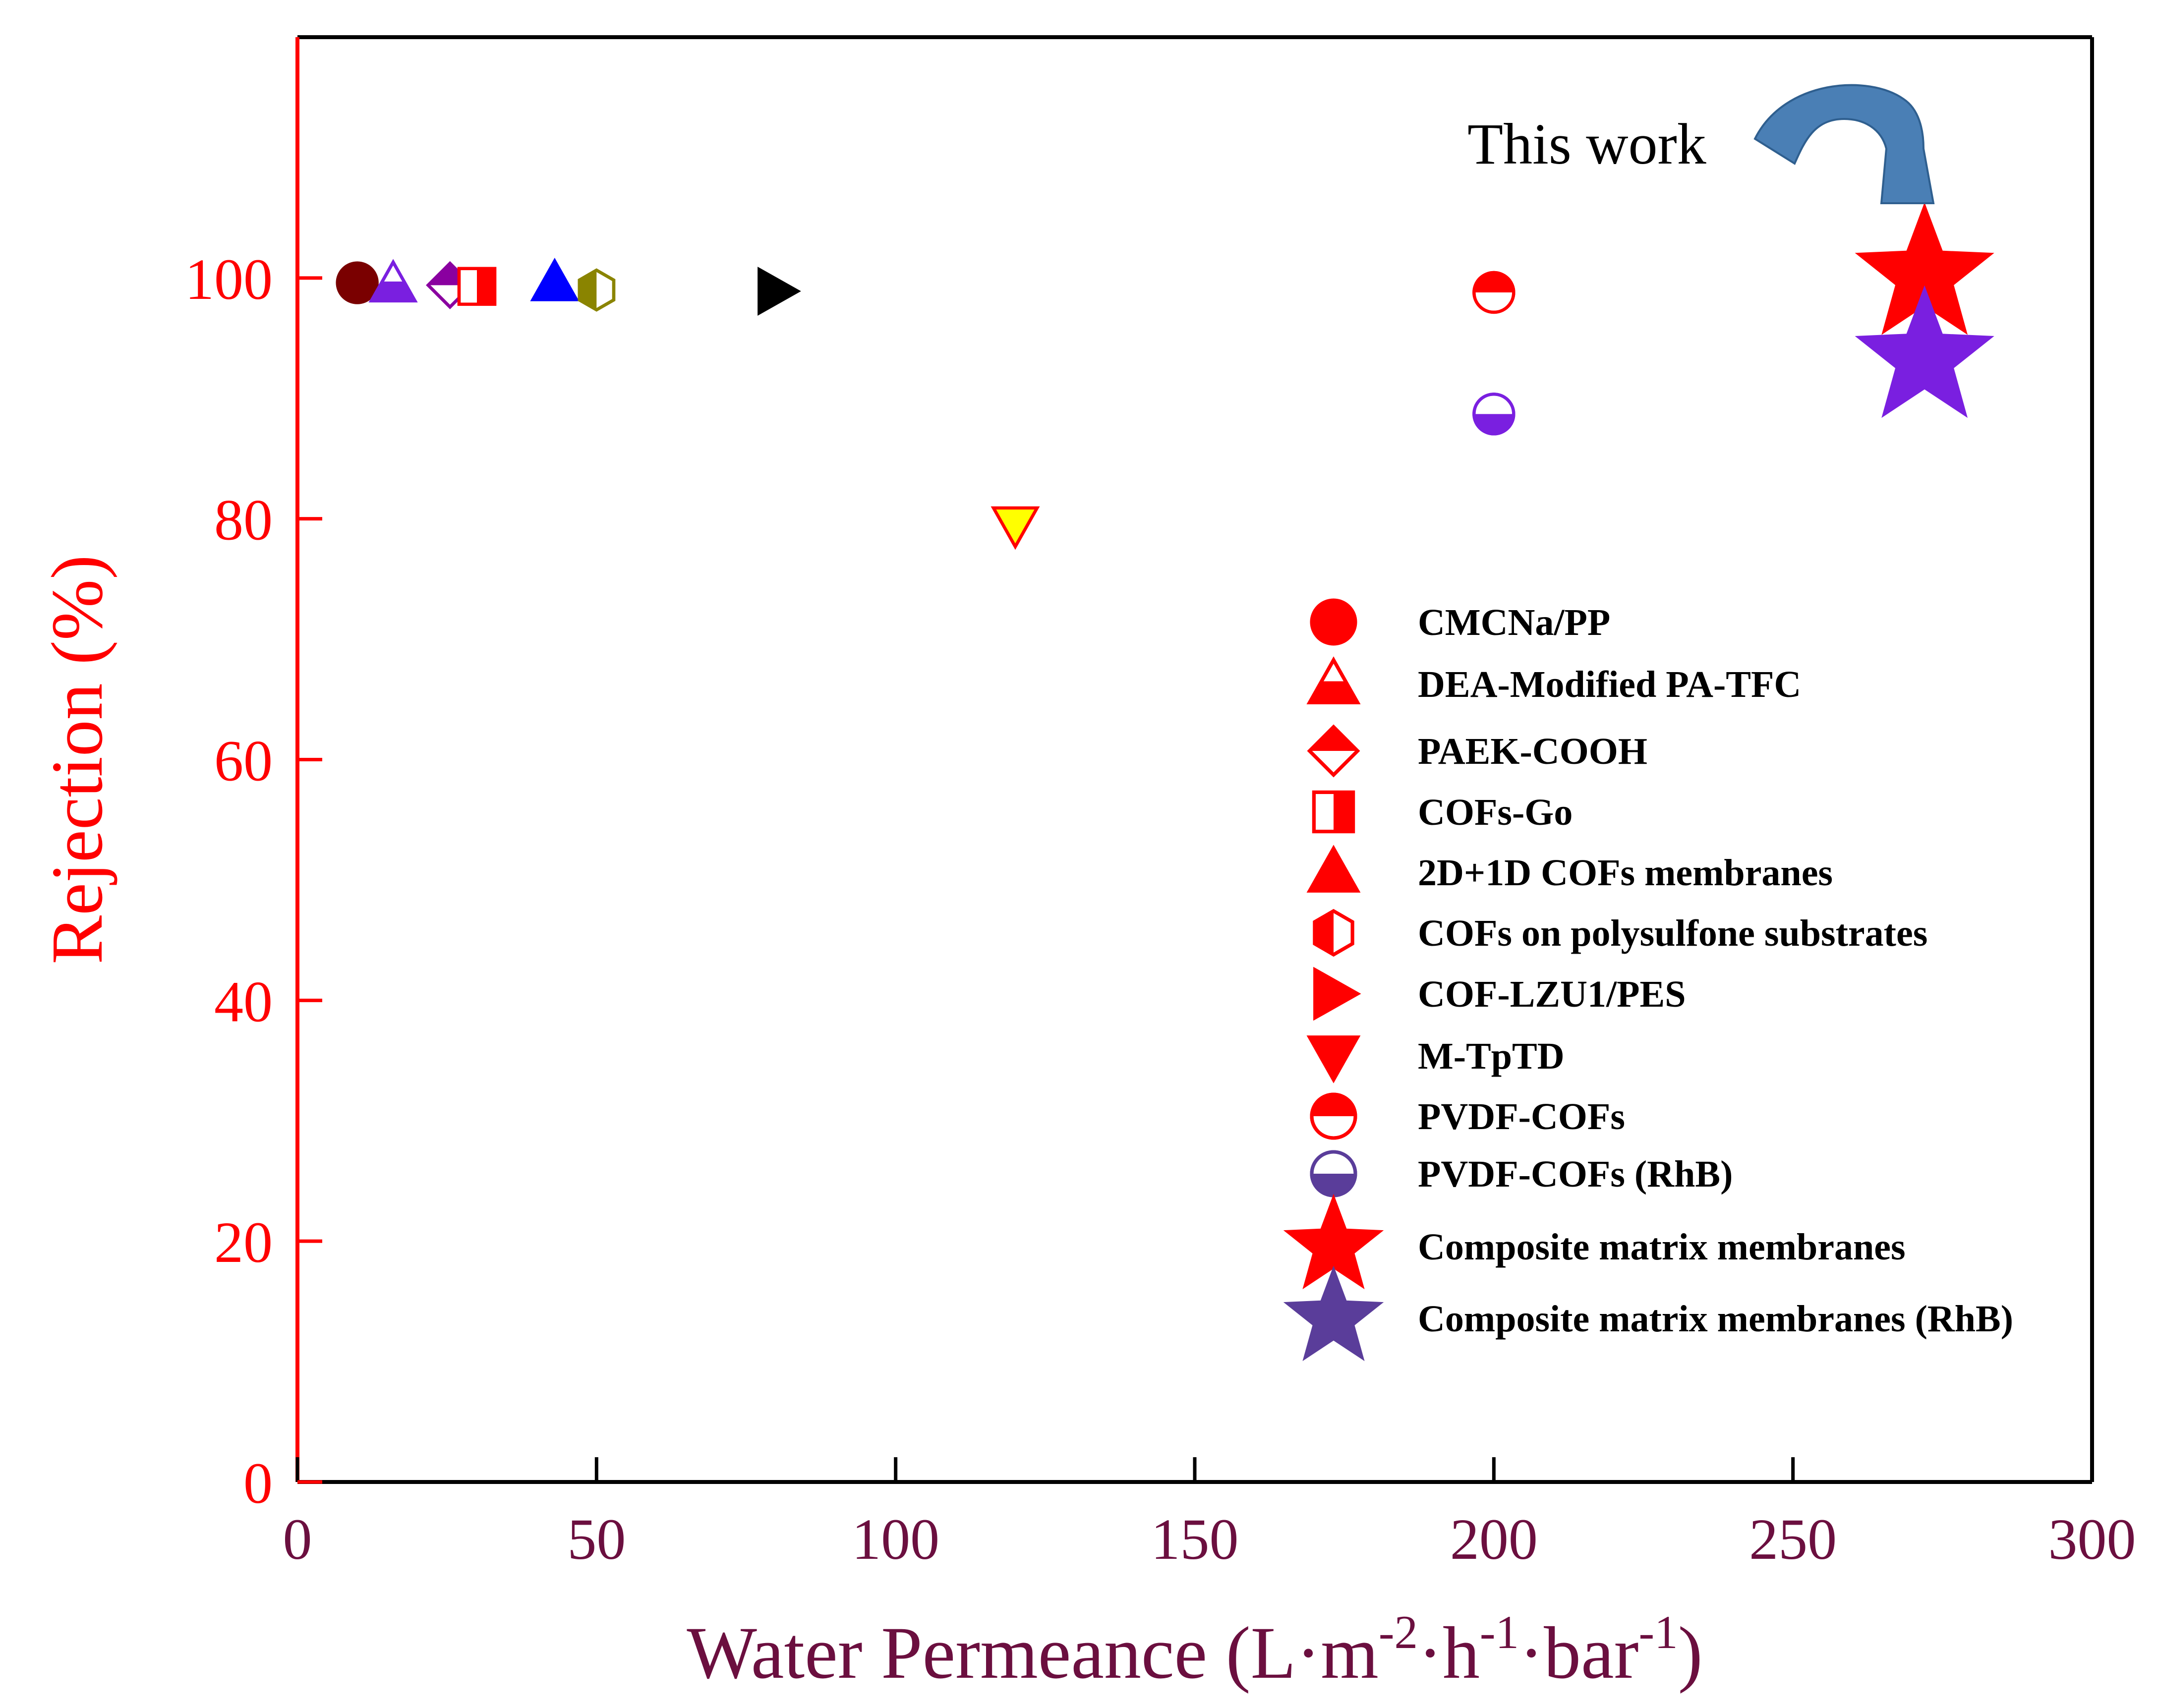 This screenshot has width=2157, height=1708. I want to click on annotation-this-work: This work, so click(1586, 144).